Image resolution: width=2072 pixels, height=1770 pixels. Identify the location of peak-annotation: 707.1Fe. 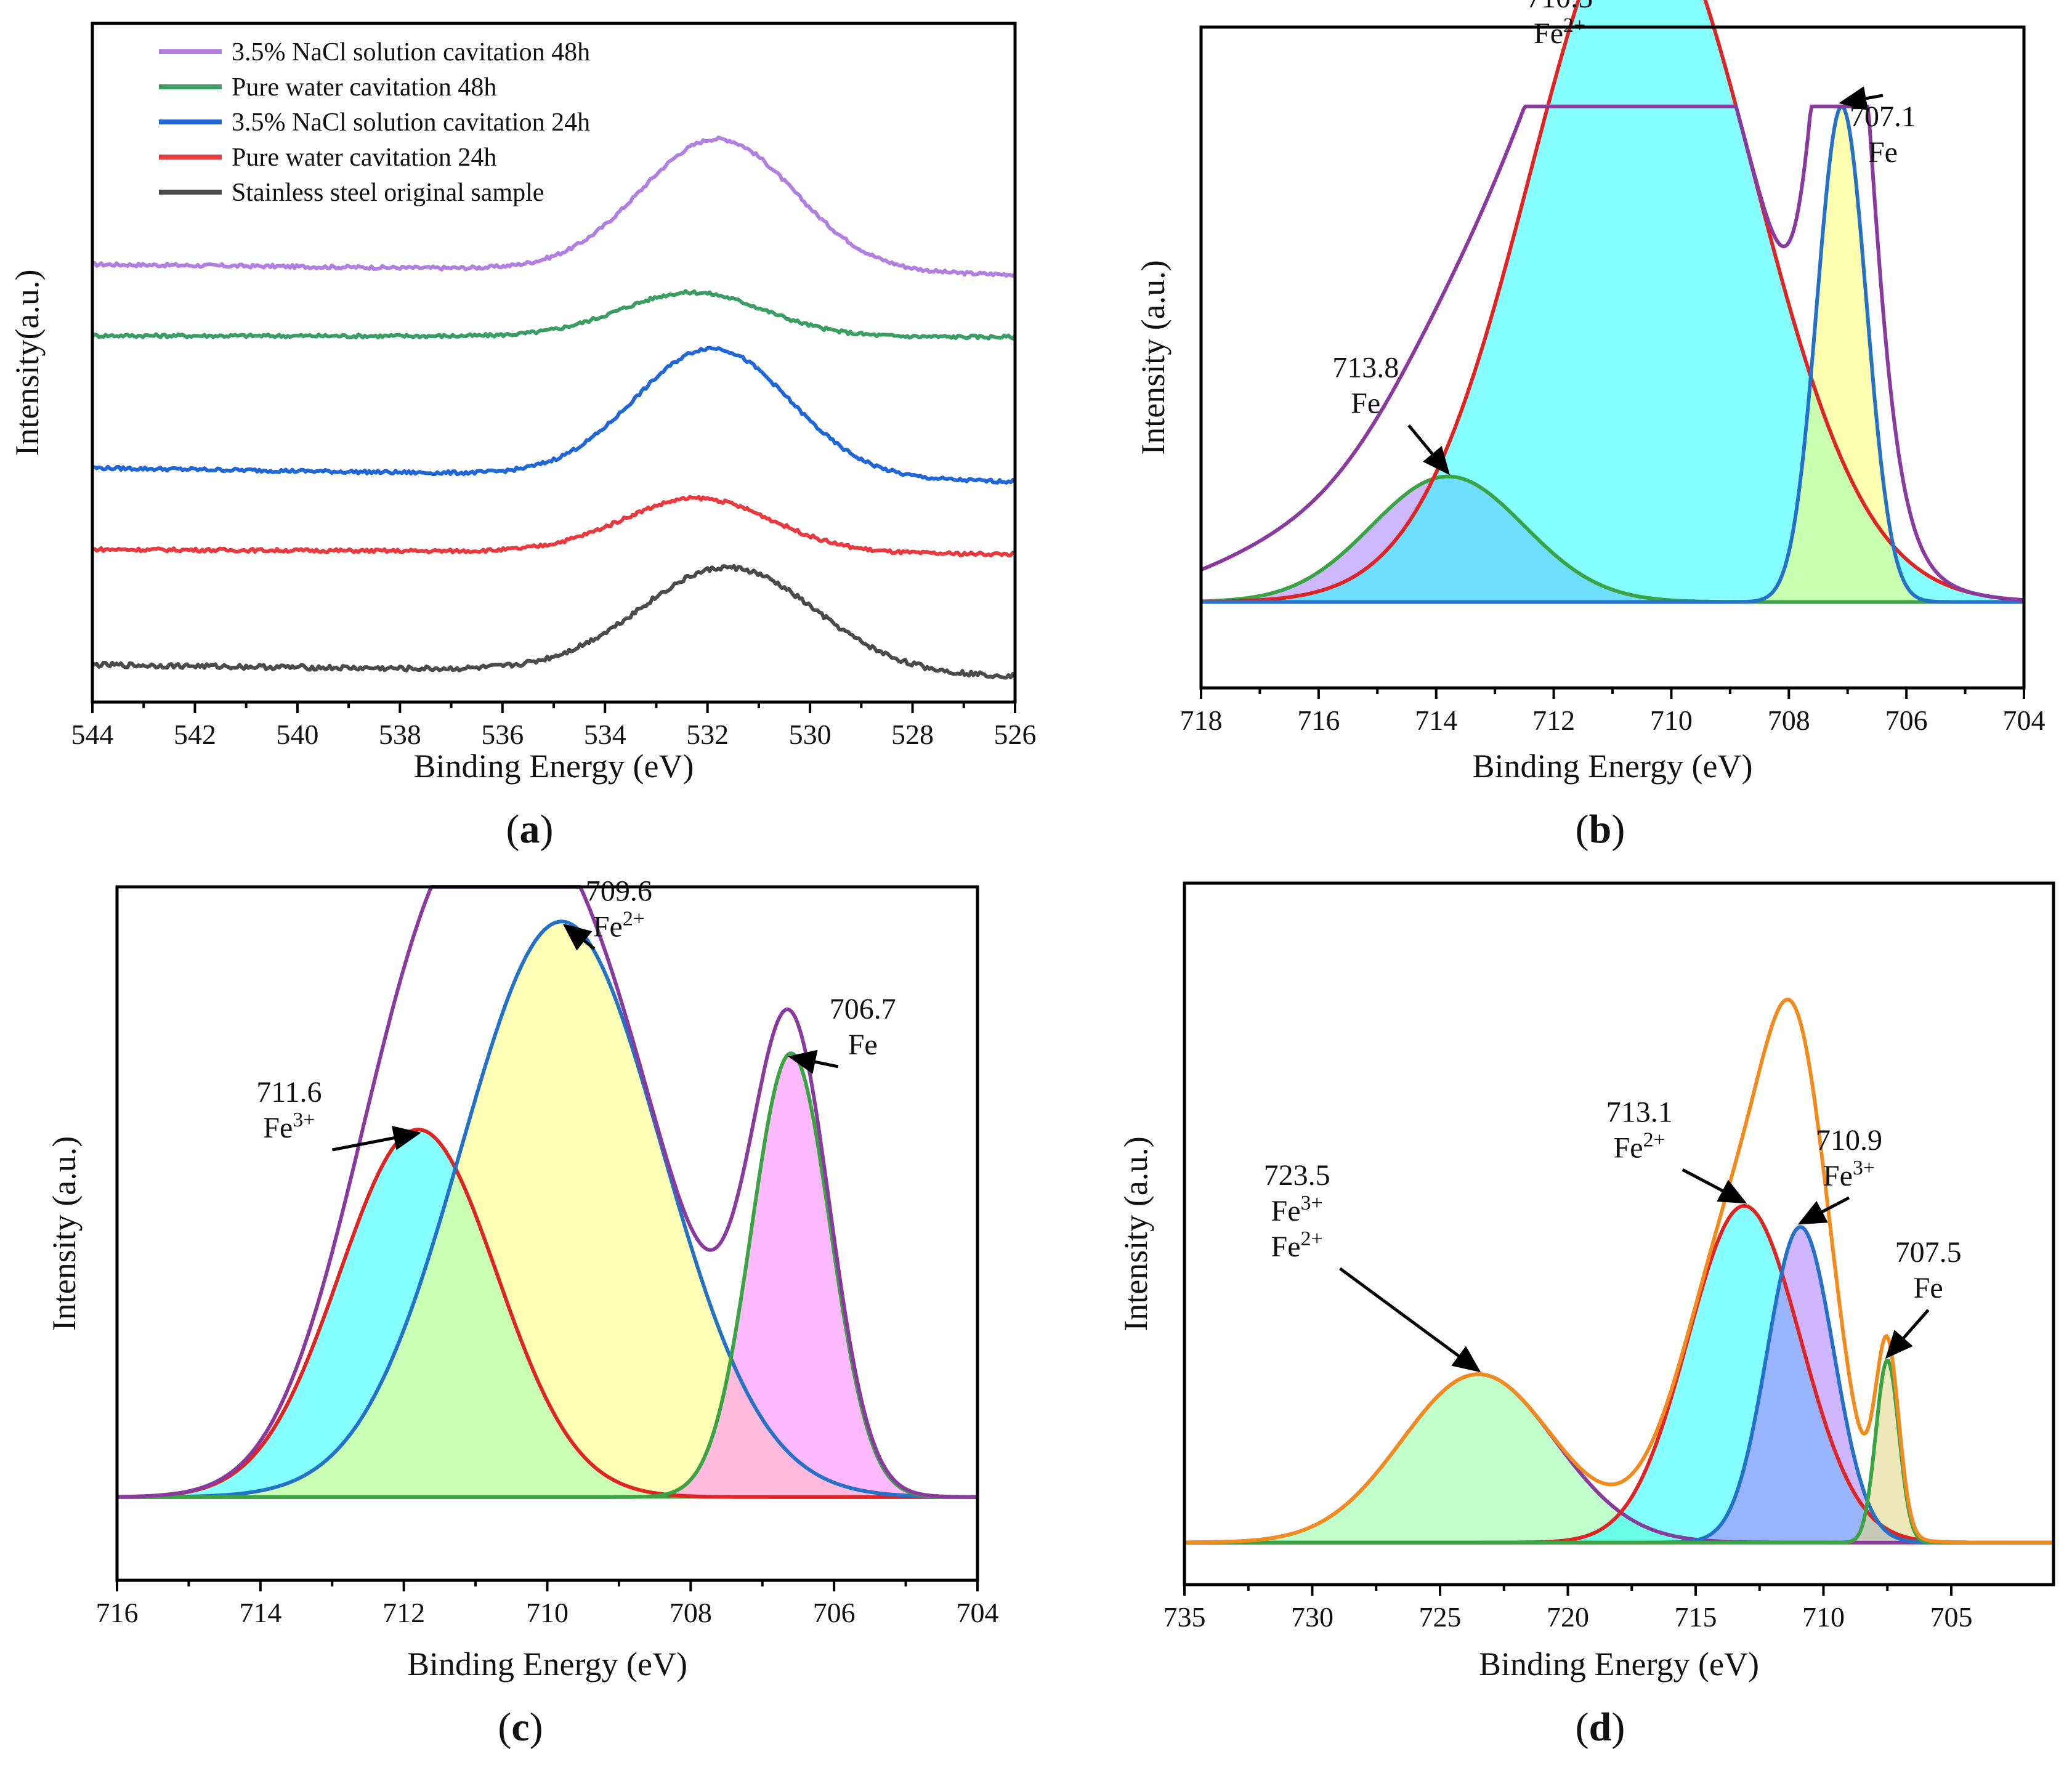
(1877, 127).